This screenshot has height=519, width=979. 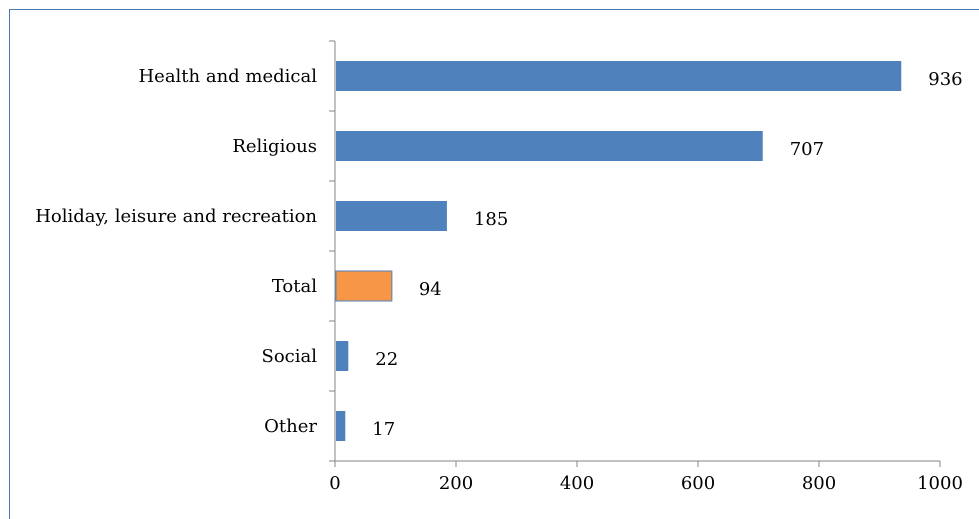 I want to click on x-tick-label: 200, so click(x=456, y=483).